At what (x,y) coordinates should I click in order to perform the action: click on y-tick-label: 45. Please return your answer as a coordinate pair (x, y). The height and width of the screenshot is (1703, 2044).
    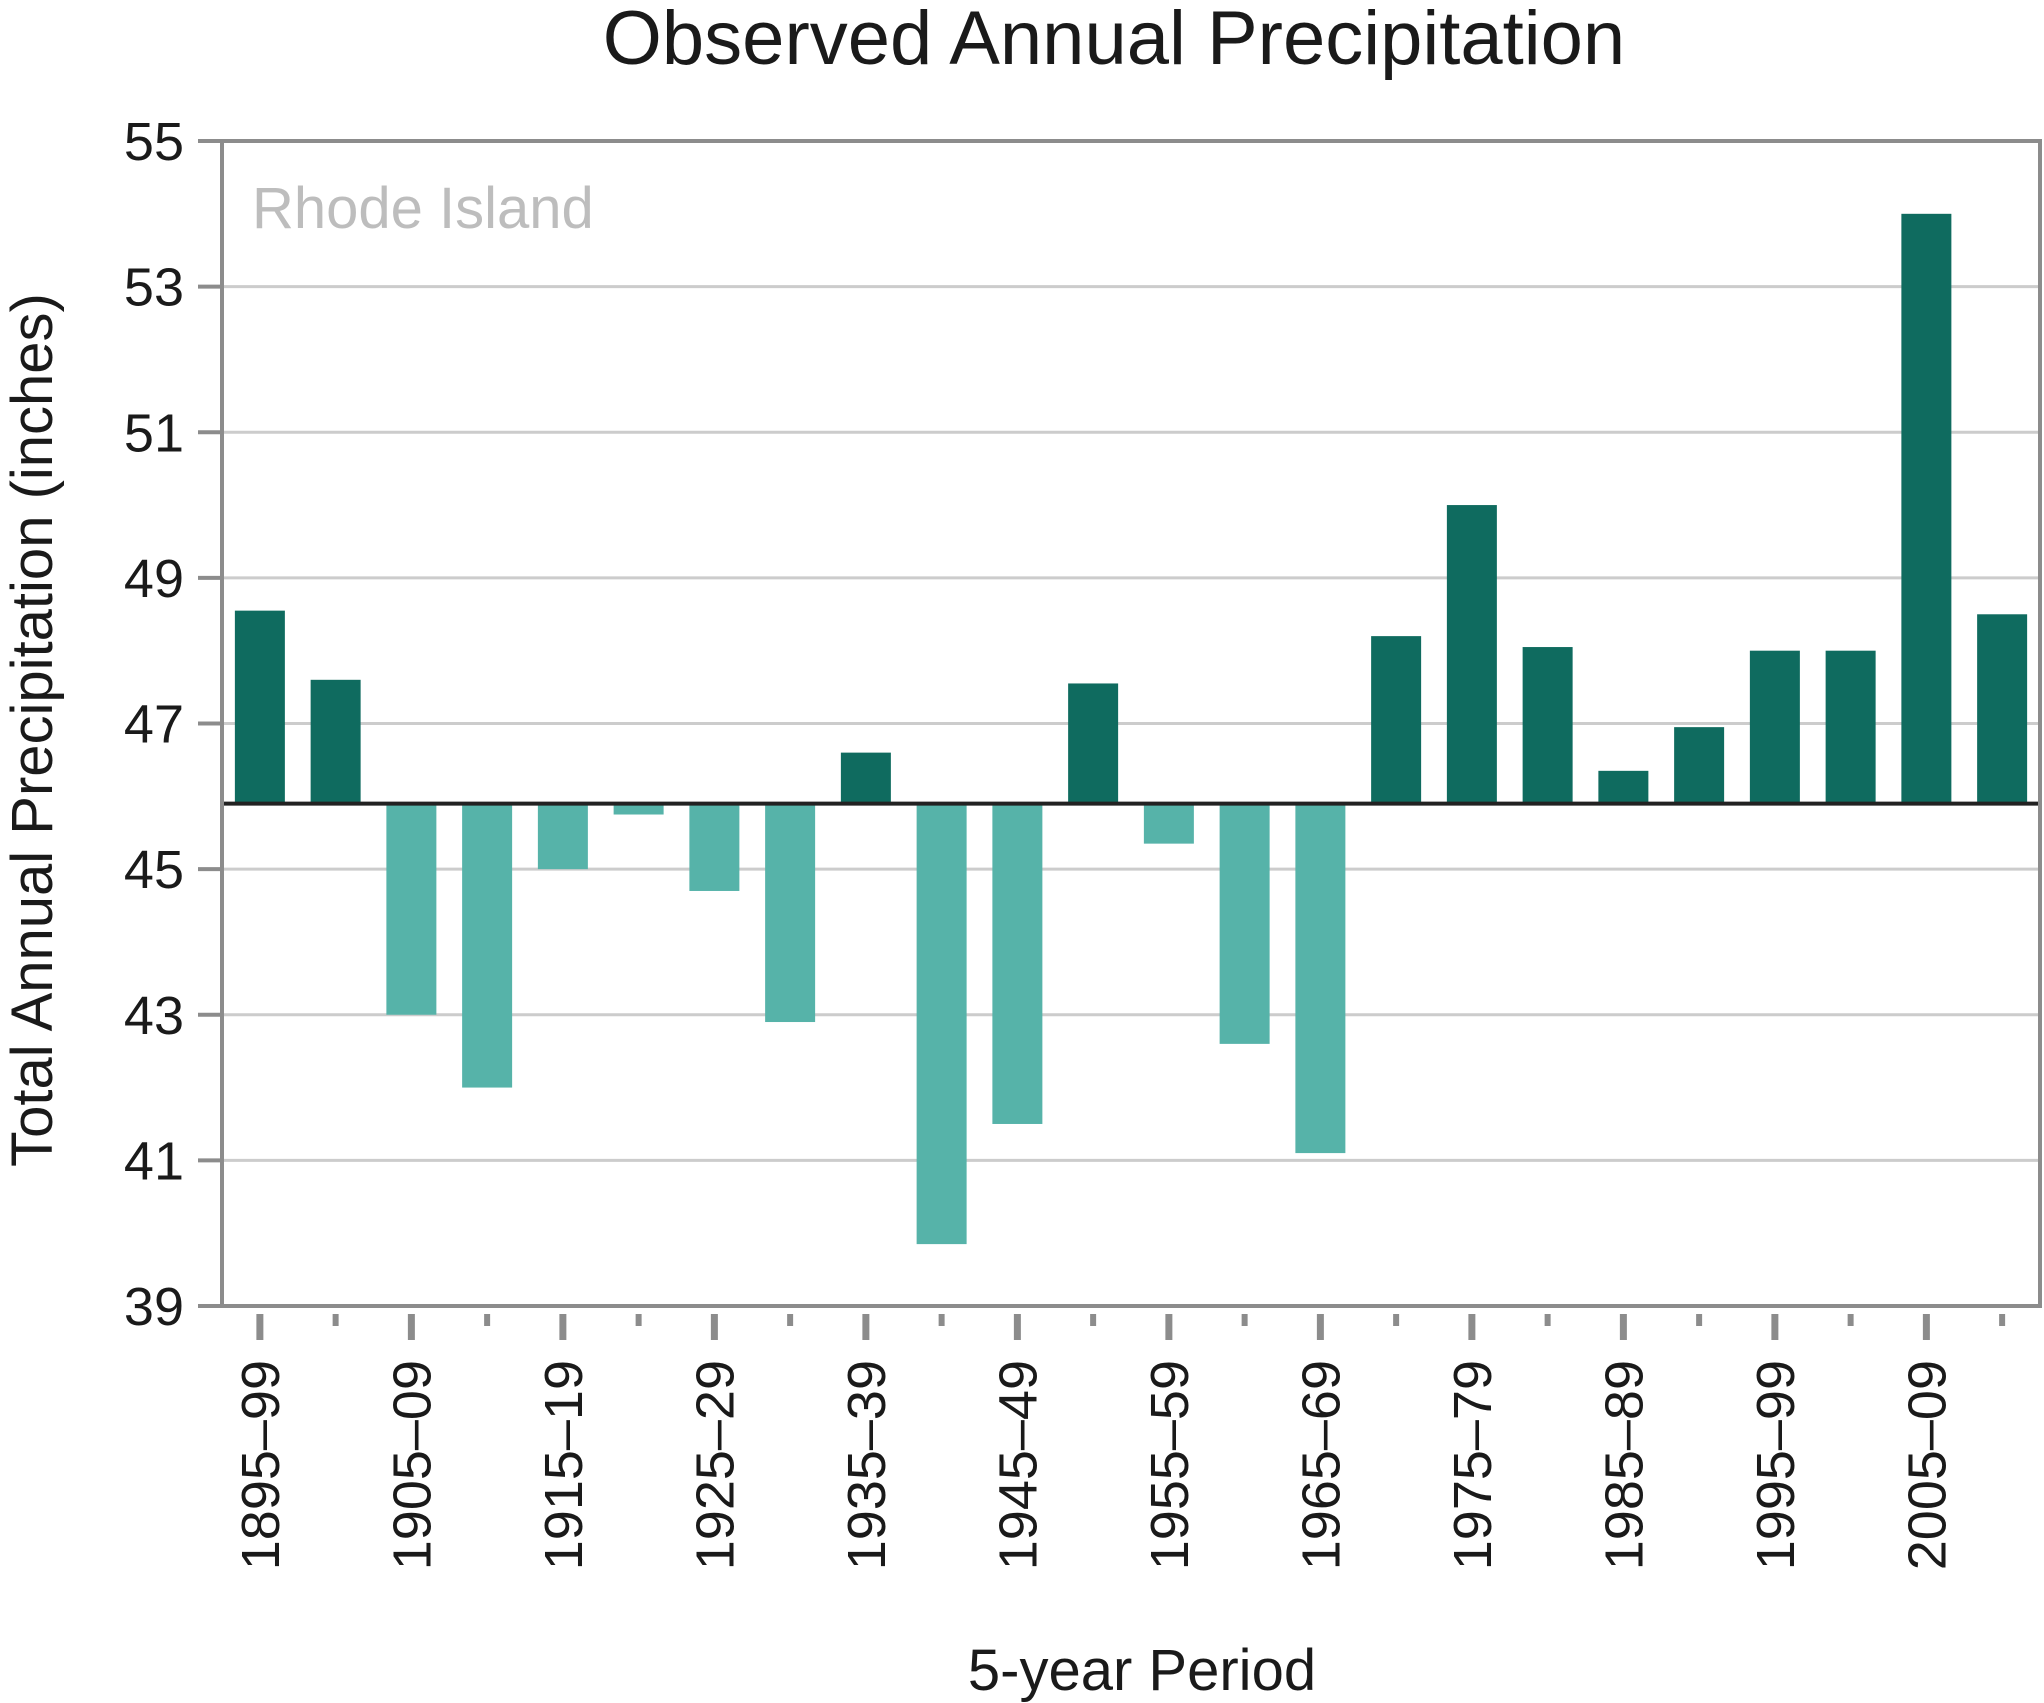
    Looking at the image, I should click on (154, 870).